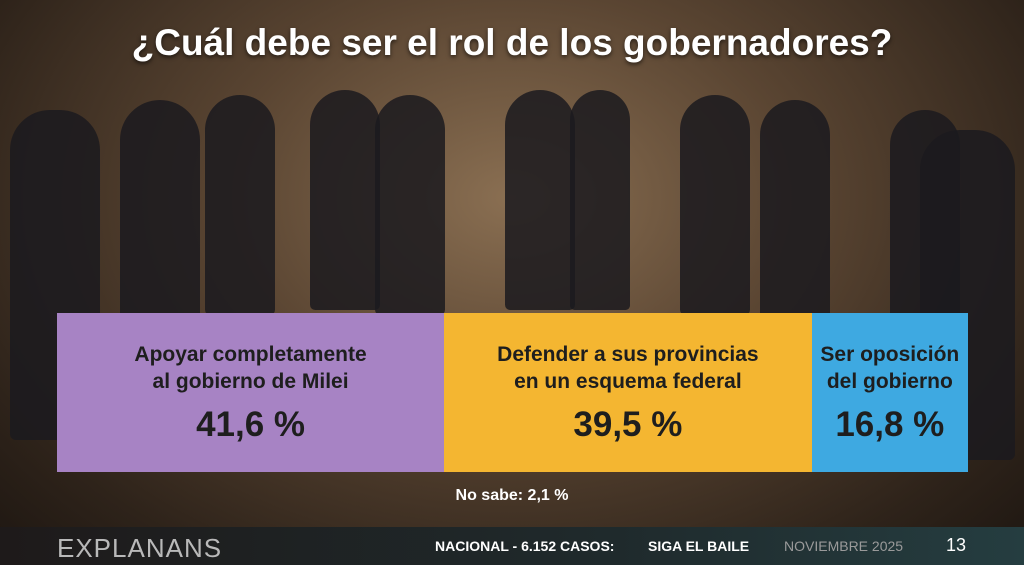 The width and height of the screenshot is (1024, 565). Describe the element at coordinates (628, 424) in the screenshot. I see `value-label: 39,5 %` at that location.